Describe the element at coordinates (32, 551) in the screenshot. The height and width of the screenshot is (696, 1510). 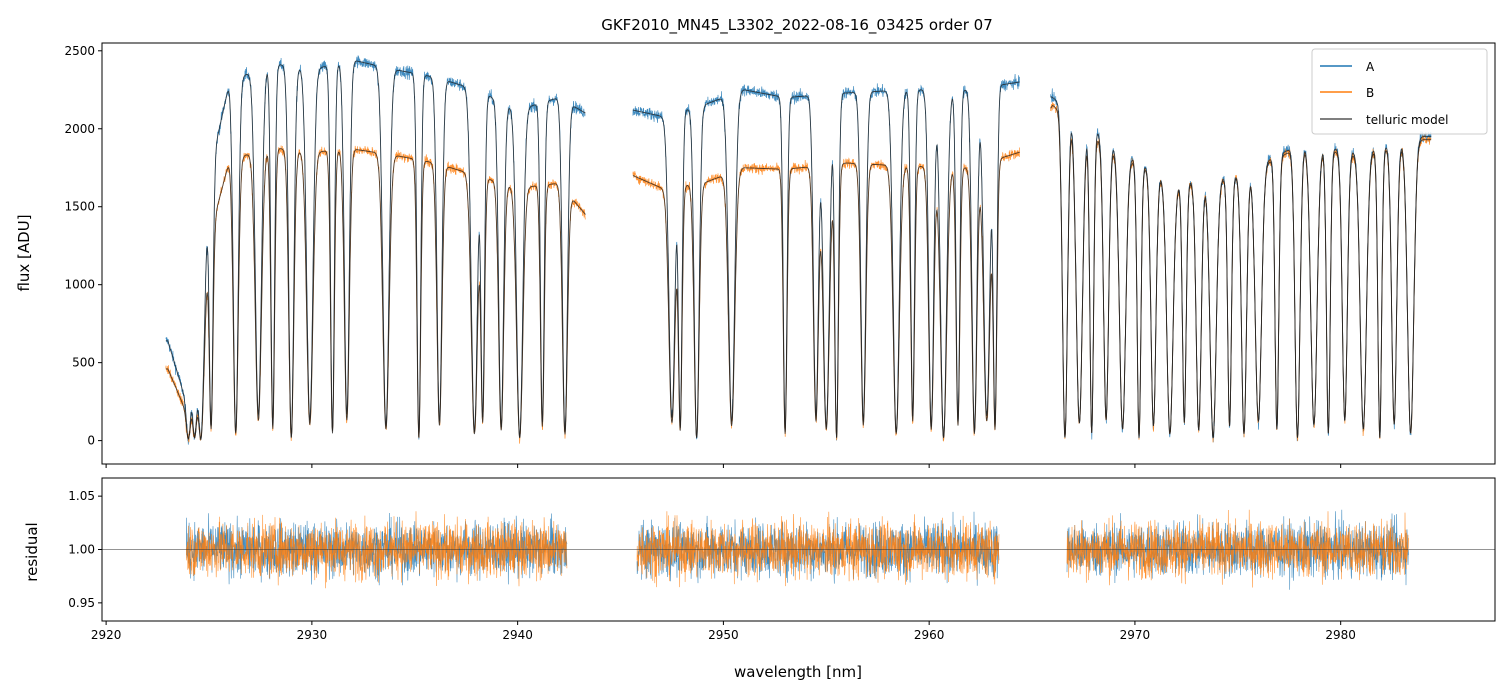
I see `residual-y-axis-label: residual` at that location.